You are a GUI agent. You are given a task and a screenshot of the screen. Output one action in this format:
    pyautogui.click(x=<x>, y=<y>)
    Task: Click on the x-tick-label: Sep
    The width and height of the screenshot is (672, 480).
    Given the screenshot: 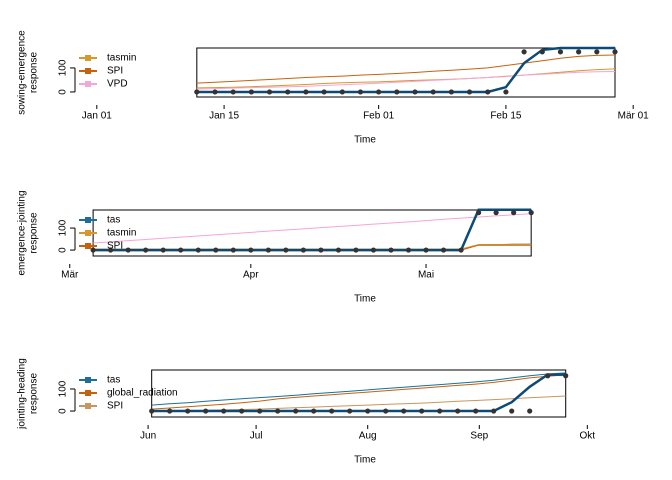 What is the action you would take?
    pyautogui.click(x=479, y=436)
    